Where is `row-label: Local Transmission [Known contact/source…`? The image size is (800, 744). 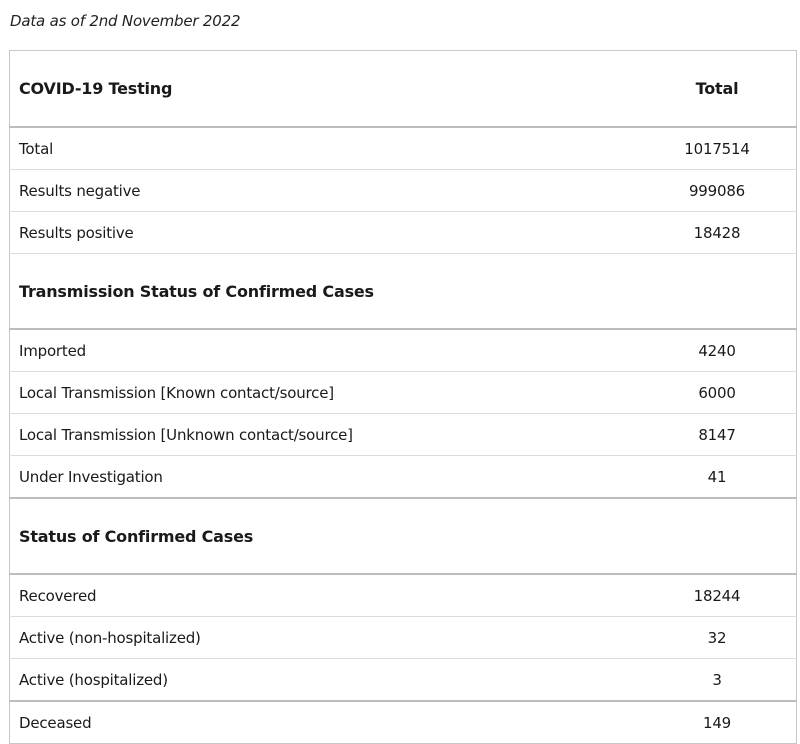
row-label: Local Transmission [Known contact/source… is located at coordinates (323, 392).